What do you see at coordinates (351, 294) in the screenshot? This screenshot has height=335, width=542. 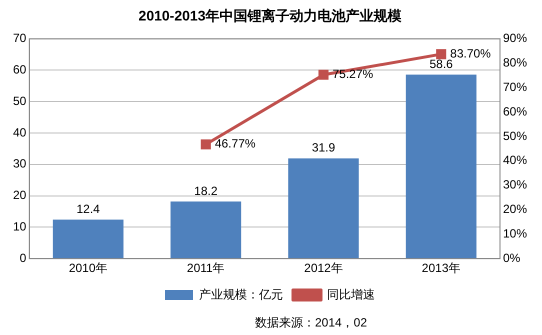 I see `legend-label: 同比增速` at bounding box center [351, 294].